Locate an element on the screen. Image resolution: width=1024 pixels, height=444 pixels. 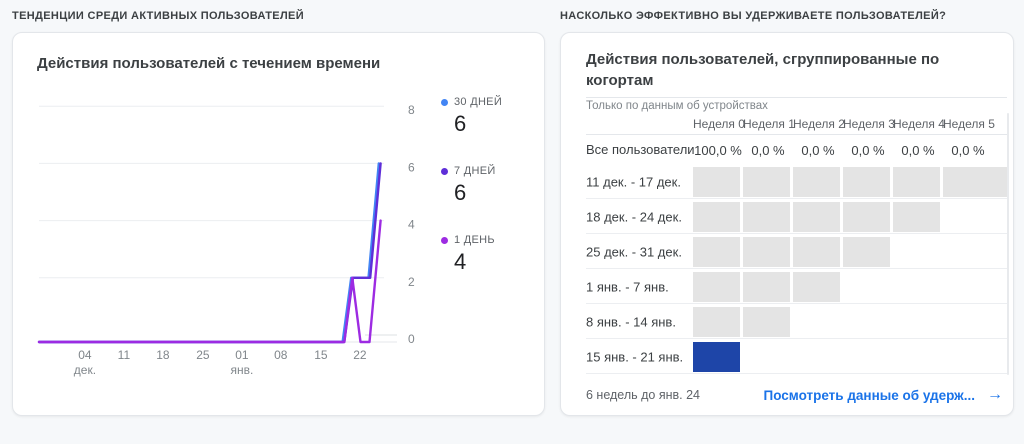
y-tick-label: 0 is located at coordinates (411, 339).